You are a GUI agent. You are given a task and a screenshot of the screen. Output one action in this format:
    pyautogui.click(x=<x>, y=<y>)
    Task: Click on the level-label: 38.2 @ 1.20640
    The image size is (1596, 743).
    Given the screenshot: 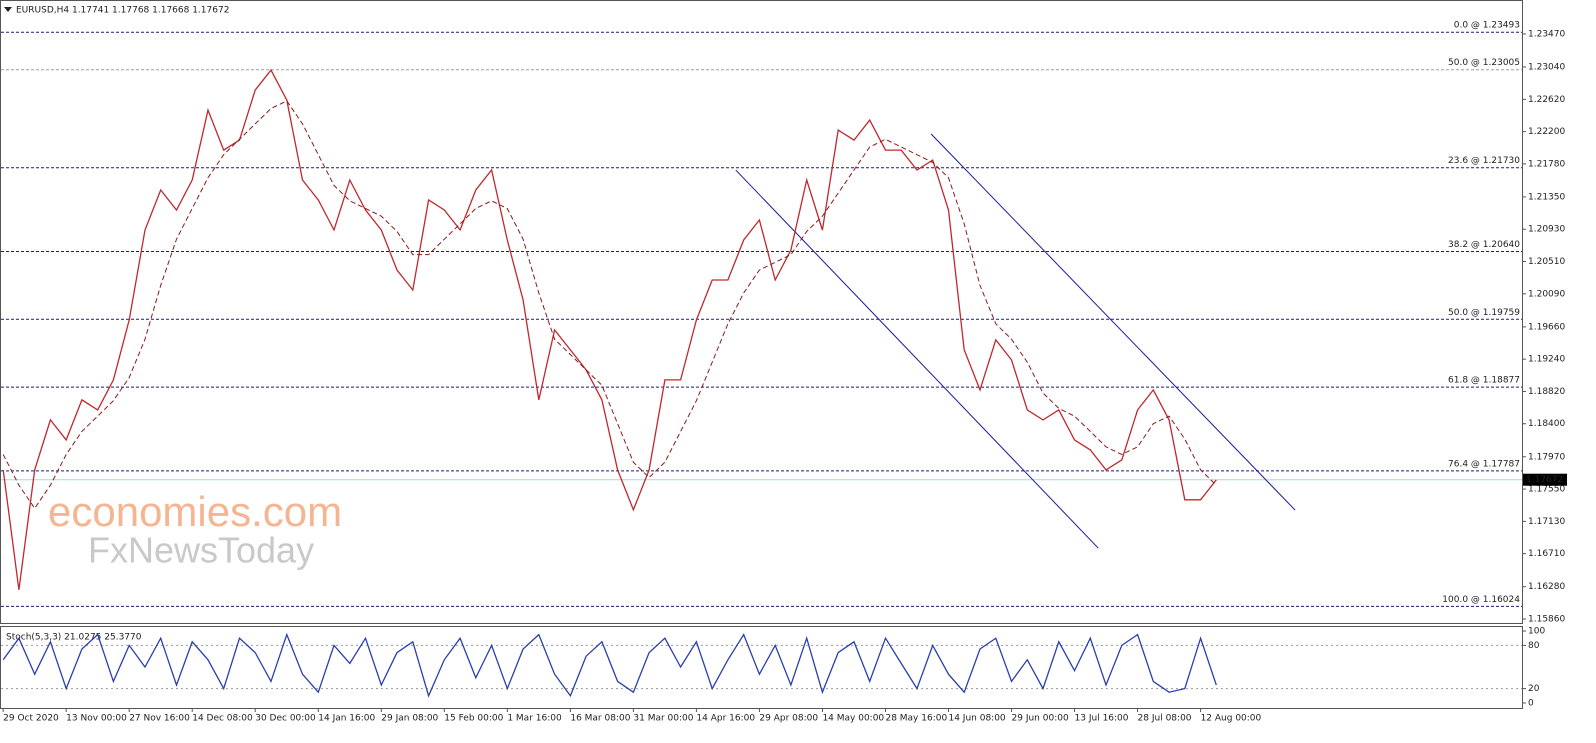 What is the action you would take?
    pyautogui.click(x=1484, y=245)
    